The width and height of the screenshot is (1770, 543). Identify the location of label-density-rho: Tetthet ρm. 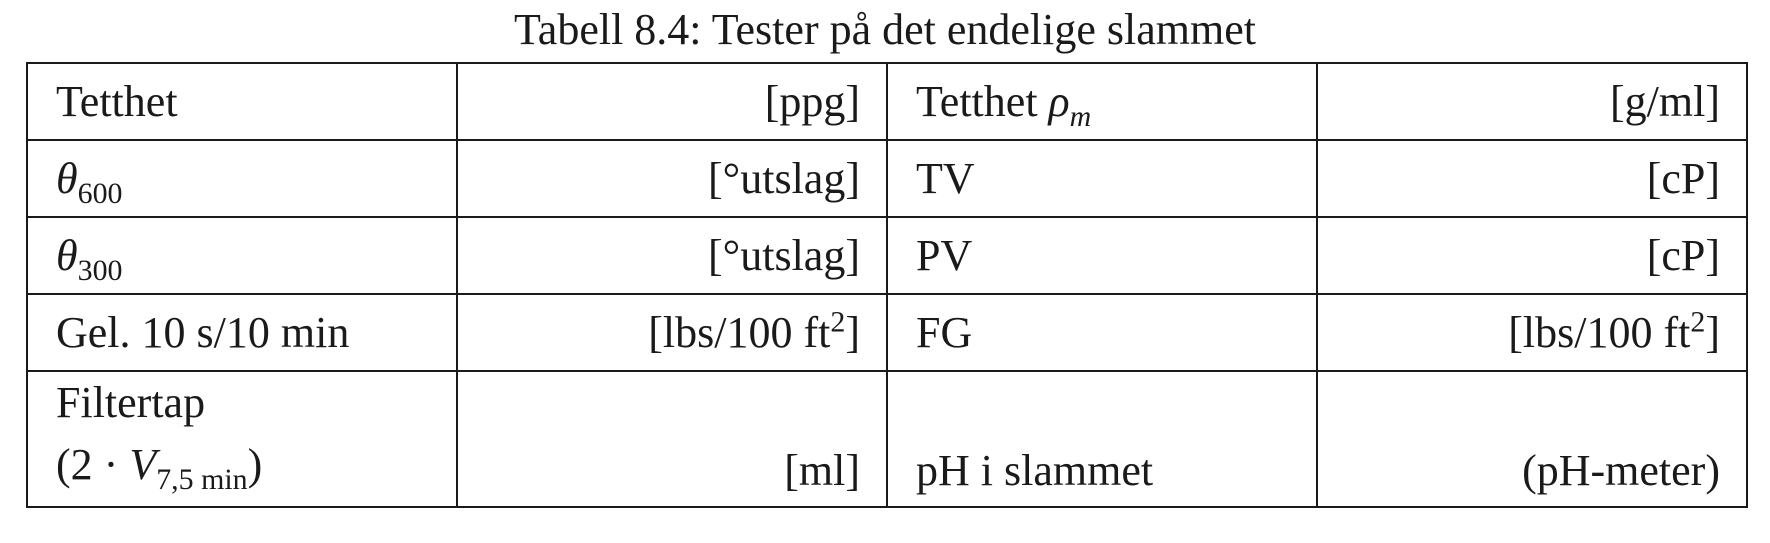
(1102, 101).